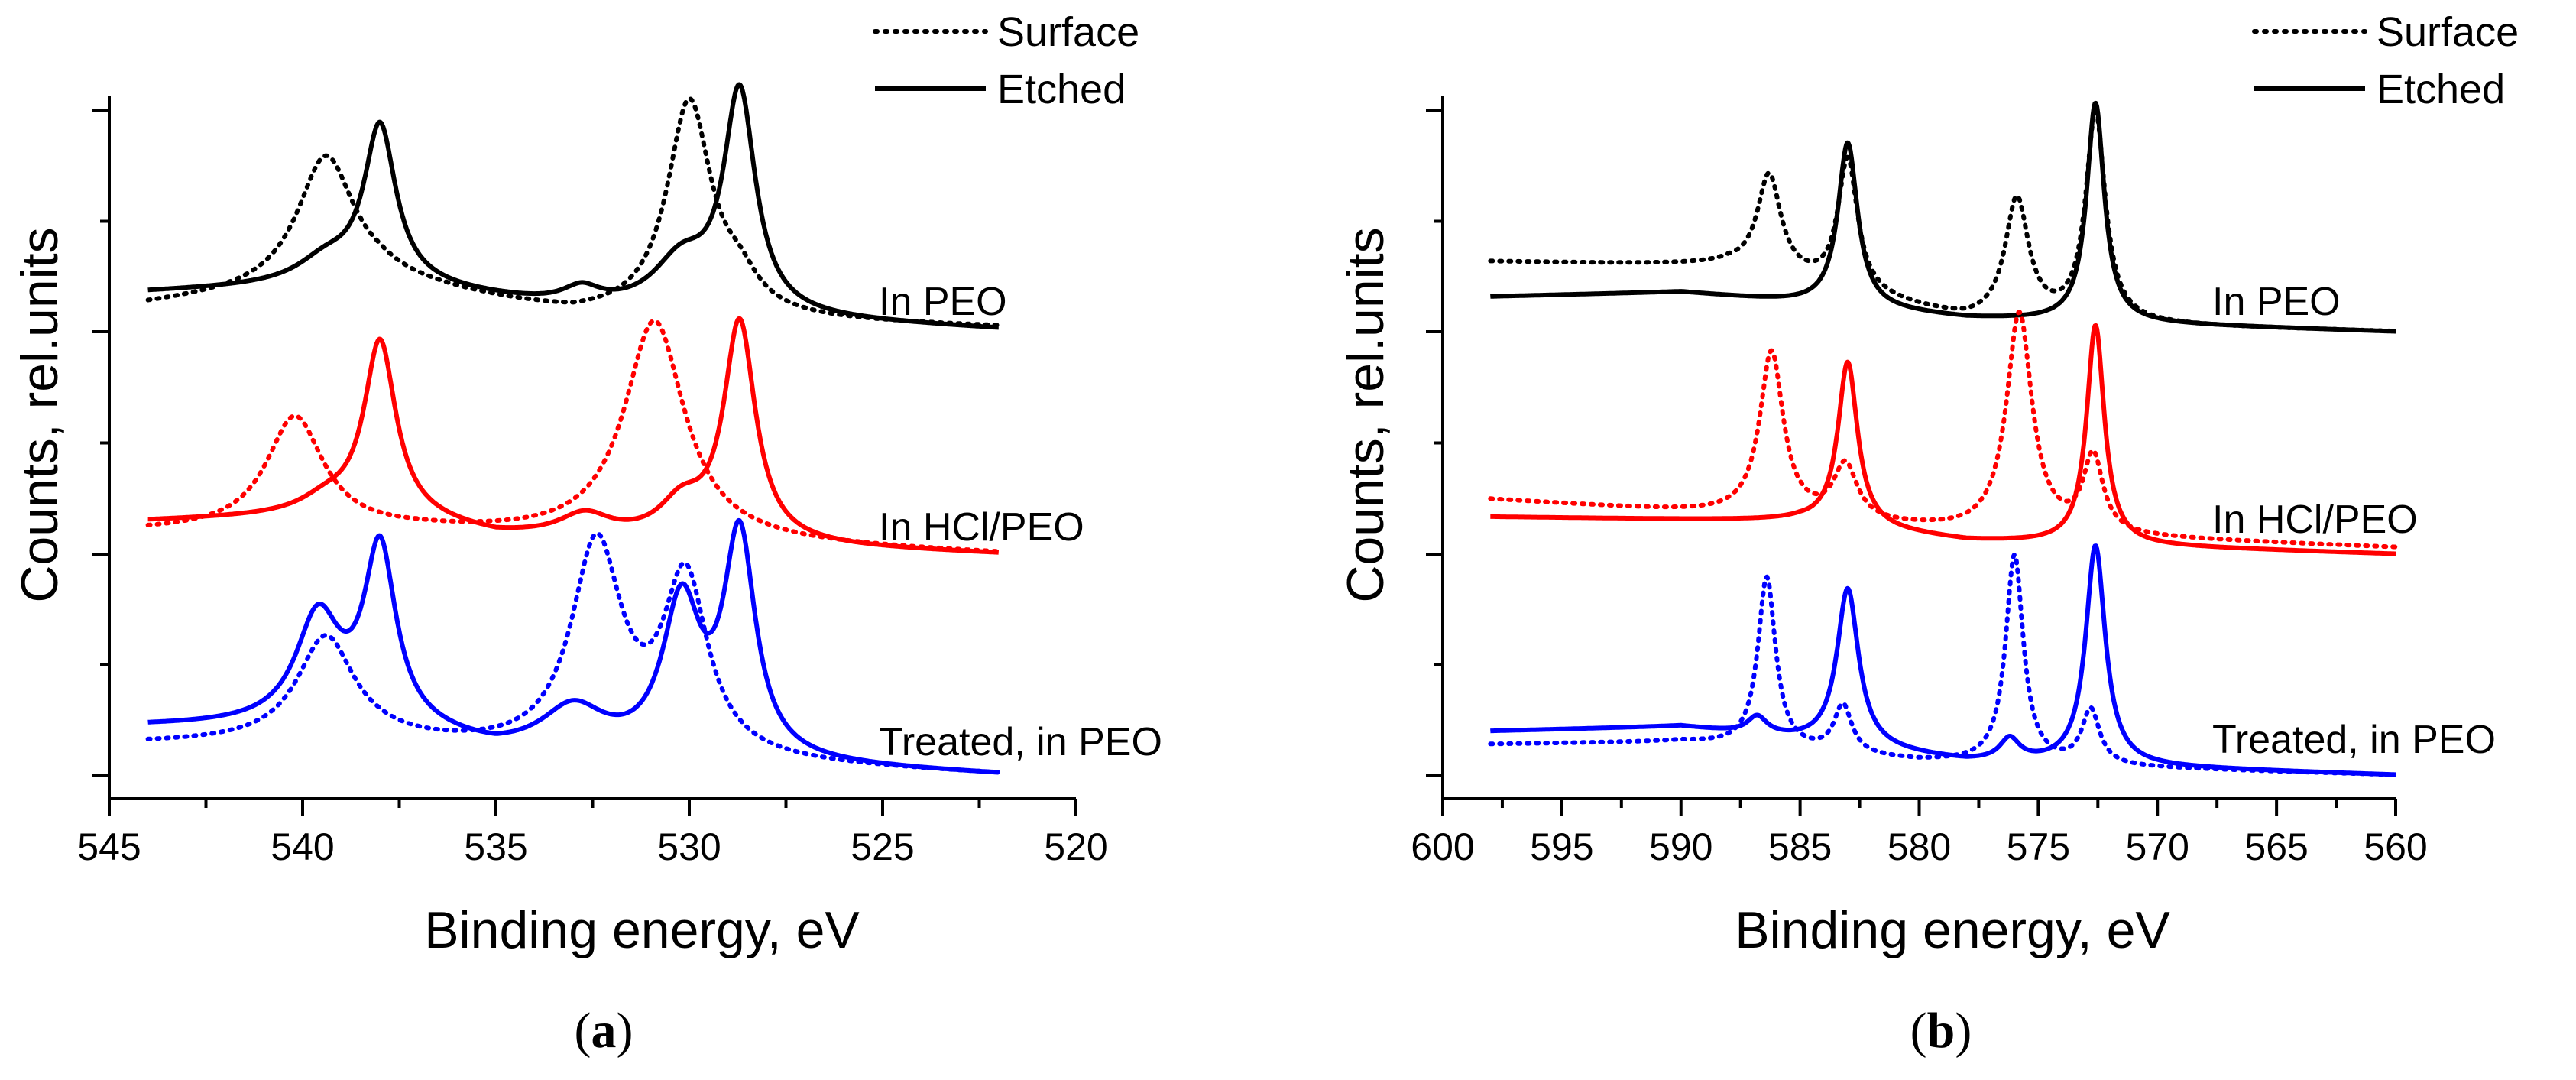  I want to click on legend-b: Surface Etched, so click(2386, 61).